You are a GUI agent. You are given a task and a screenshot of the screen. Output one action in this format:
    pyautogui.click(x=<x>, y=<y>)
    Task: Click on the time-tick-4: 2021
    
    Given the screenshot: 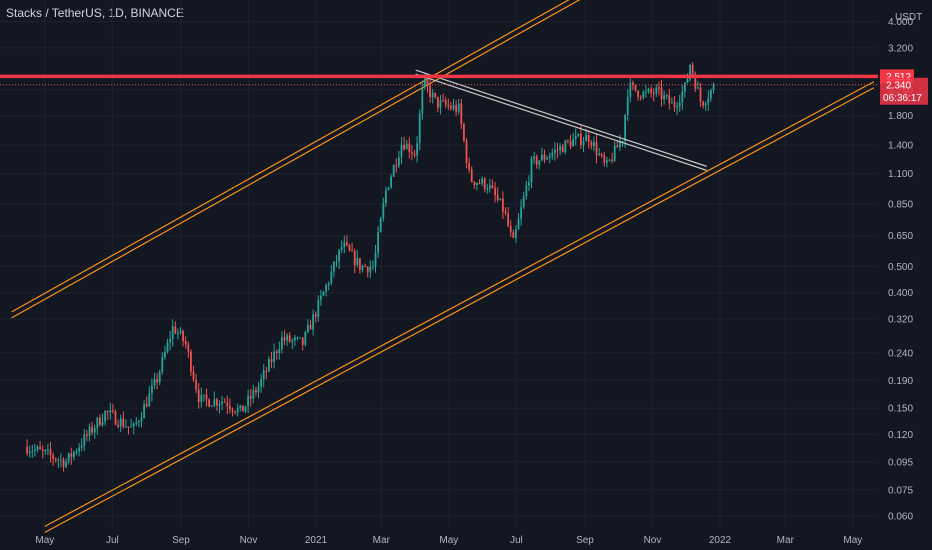 What is the action you would take?
    pyautogui.click(x=316, y=540)
    